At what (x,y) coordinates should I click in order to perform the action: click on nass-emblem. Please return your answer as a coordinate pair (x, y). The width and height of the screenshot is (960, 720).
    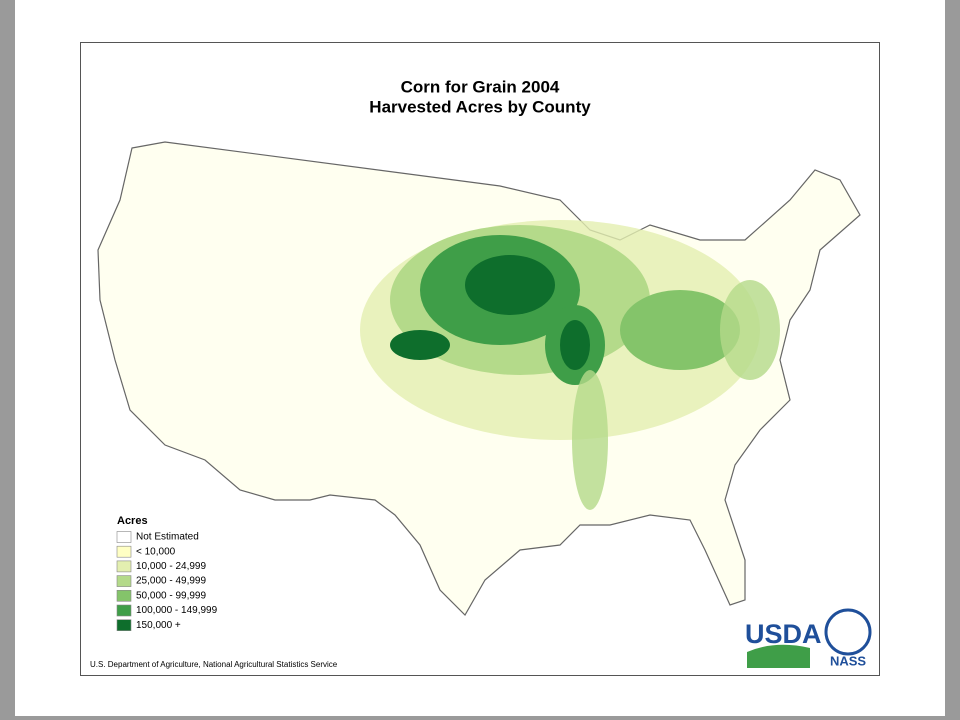
    Looking at the image, I should click on (848, 632).